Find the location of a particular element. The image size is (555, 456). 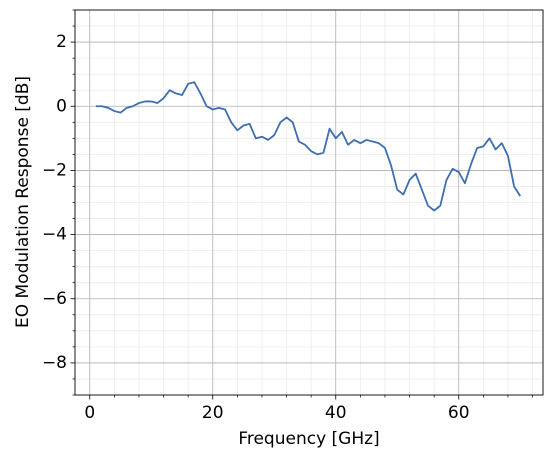

y-tick-label: 0 is located at coordinates (61, 106).